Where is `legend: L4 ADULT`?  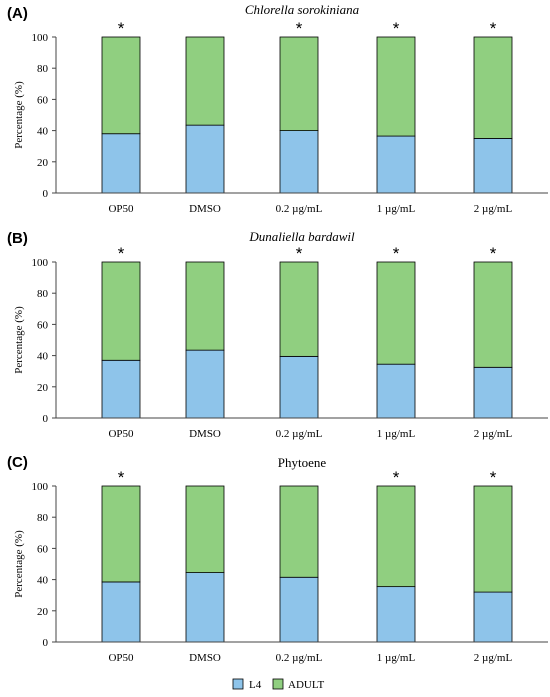
legend: L4 ADULT is located at coordinates (278, 684).